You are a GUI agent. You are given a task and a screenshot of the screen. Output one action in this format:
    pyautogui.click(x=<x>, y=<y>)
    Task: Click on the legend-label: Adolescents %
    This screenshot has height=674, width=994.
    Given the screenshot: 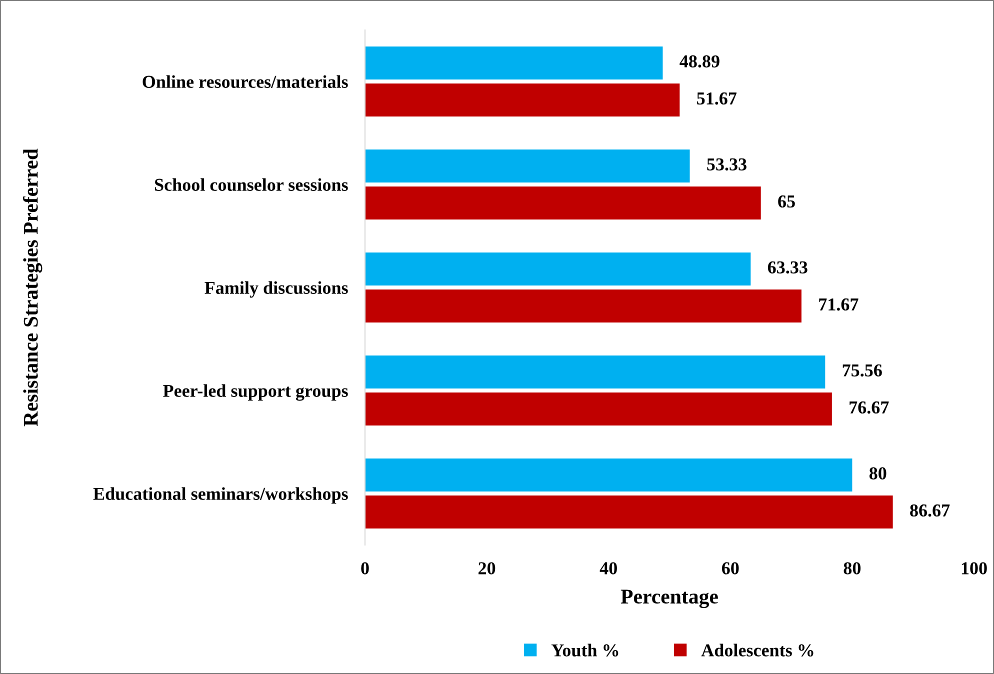 What is the action you would take?
    pyautogui.click(x=757, y=650)
    